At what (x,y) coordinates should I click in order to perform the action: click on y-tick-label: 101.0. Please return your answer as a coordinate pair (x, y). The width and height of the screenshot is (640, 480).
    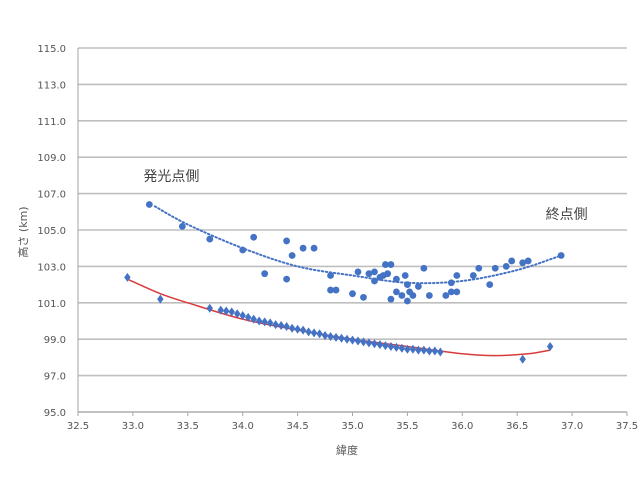
    Looking at the image, I should click on (51, 304).